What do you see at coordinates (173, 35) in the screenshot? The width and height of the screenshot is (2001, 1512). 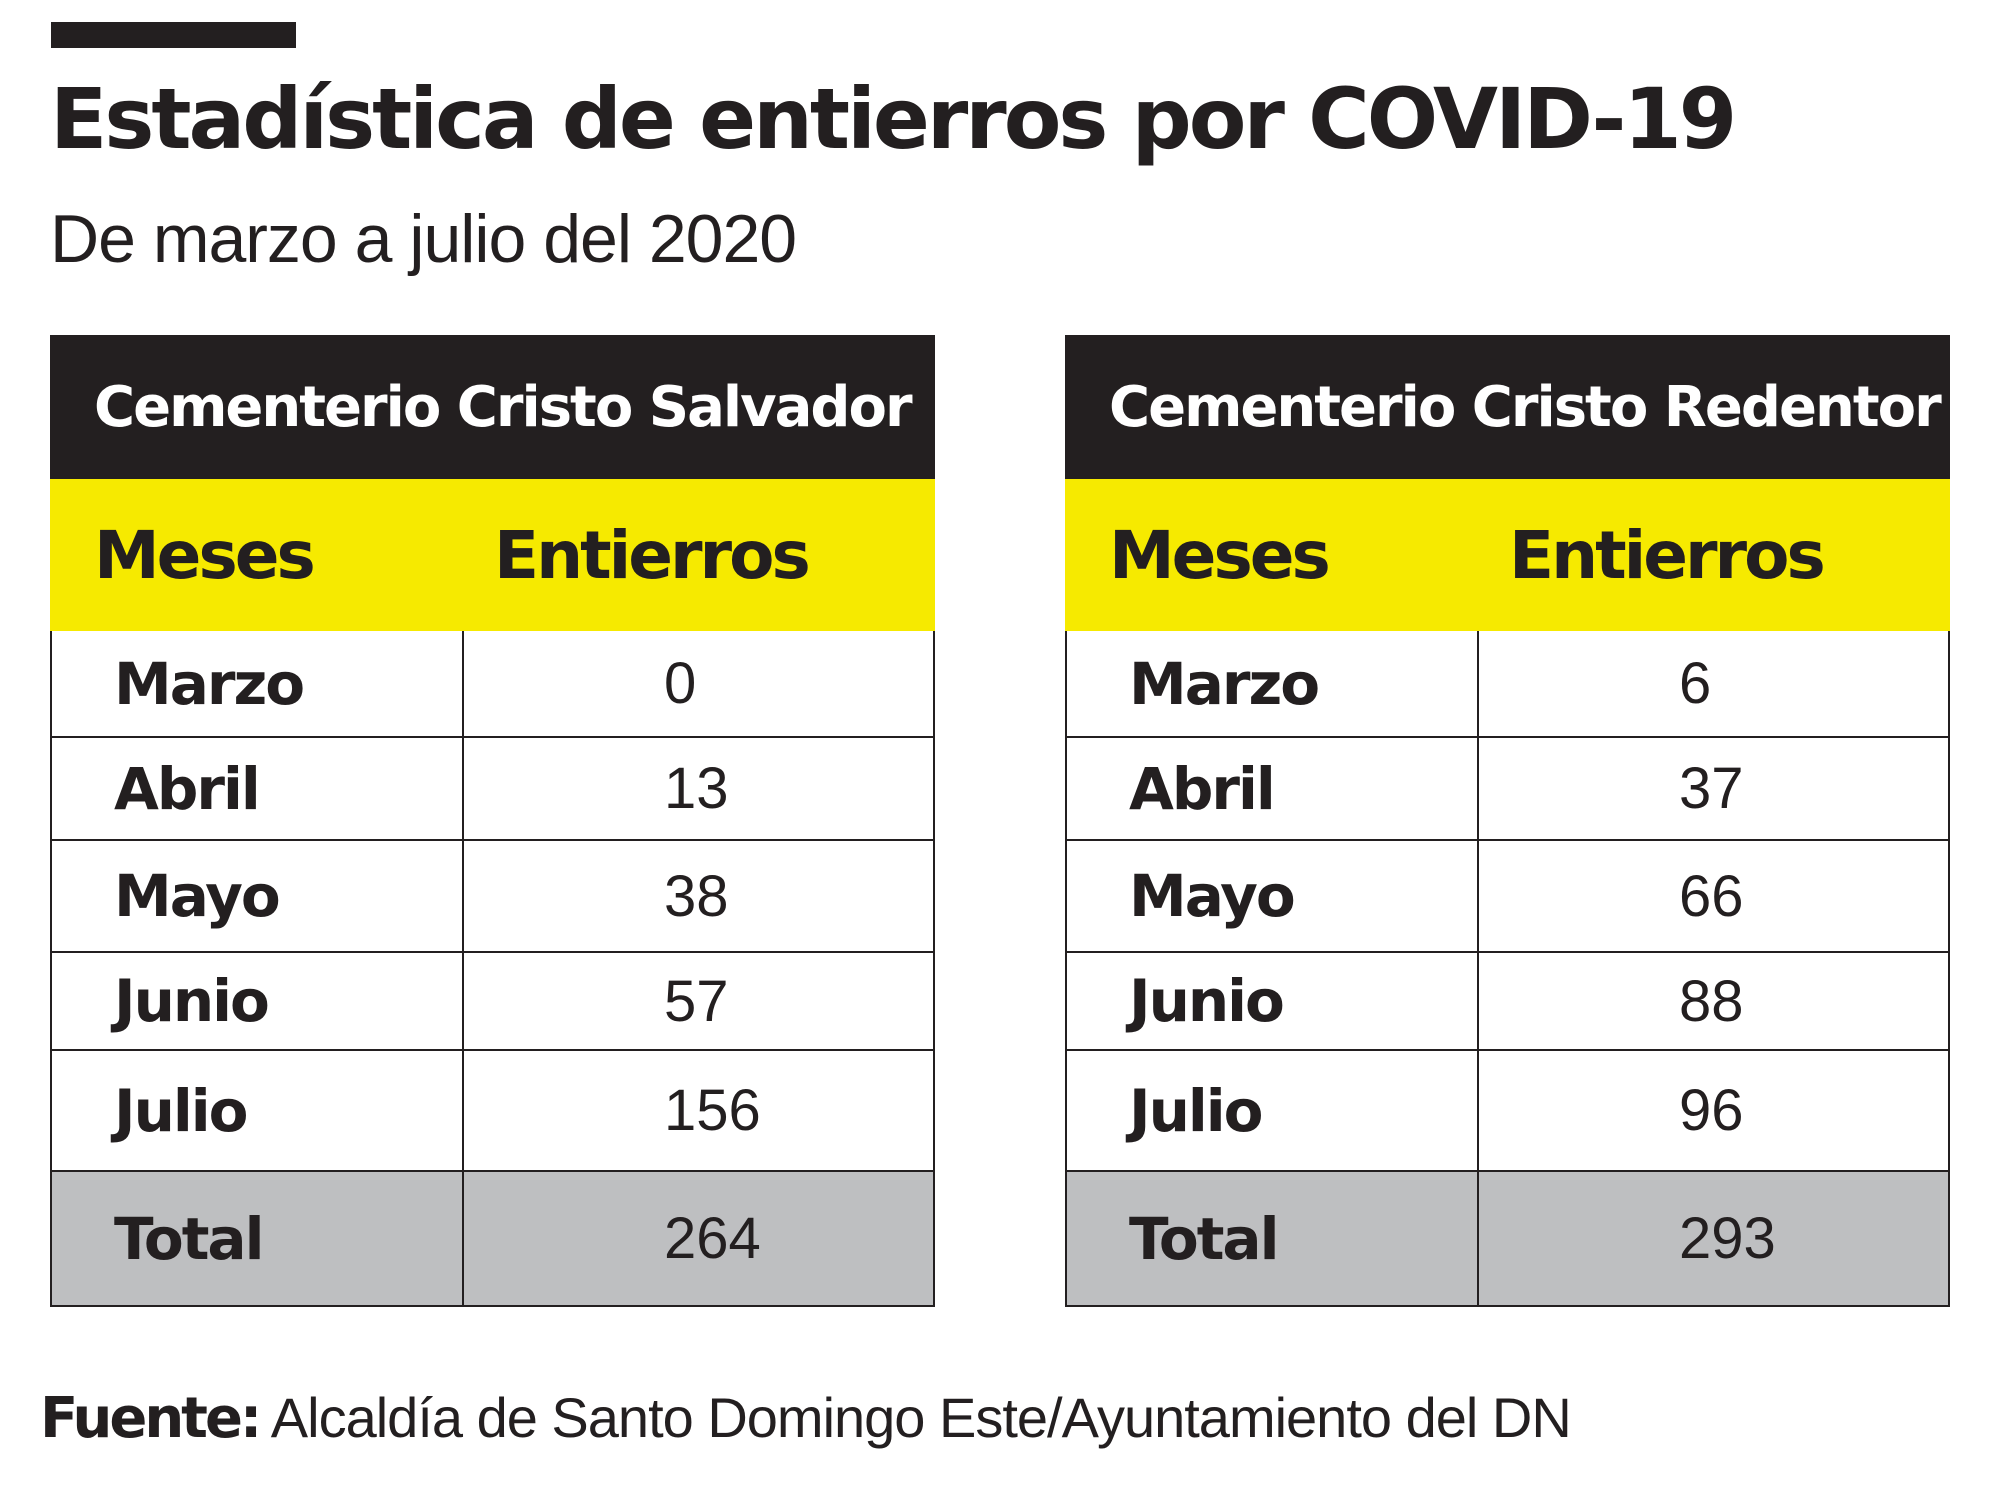 I see `decorative-bar` at bounding box center [173, 35].